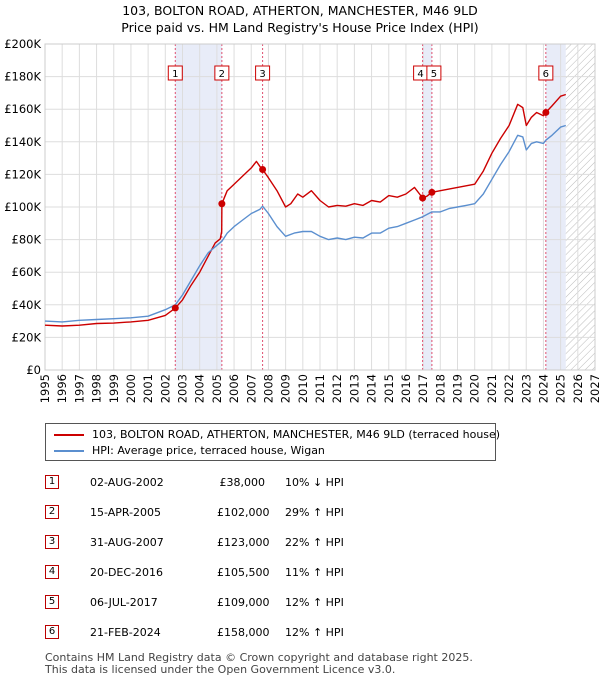 This screenshot has width=600, height=680. What do you see at coordinates (242, 482) in the screenshot?
I see `sale-price: £38,000` at bounding box center [242, 482].